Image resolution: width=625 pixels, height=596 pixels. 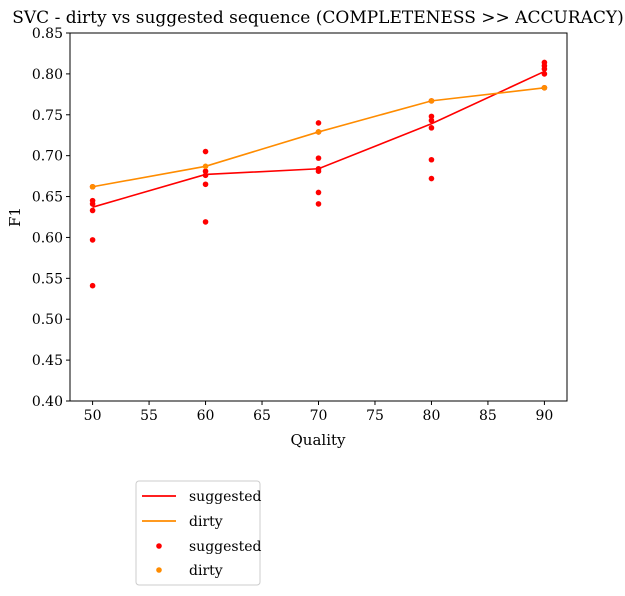 What do you see at coordinates (47, 402) in the screenshot?
I see `y-tick-label: 0.40` at bounding box center [47, 402].